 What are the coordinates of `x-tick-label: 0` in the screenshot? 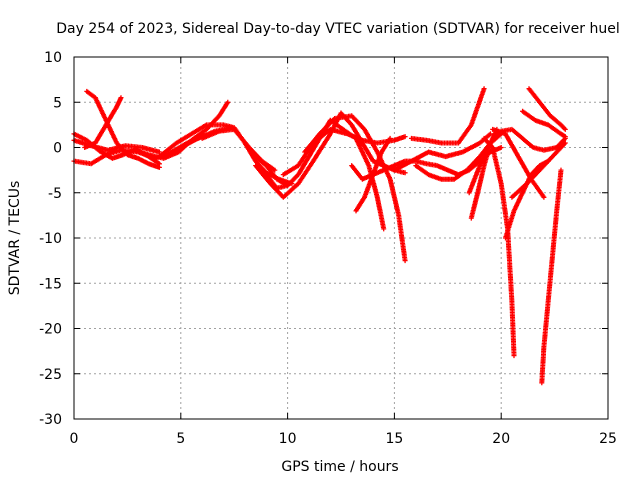 It's located at (74, 439).